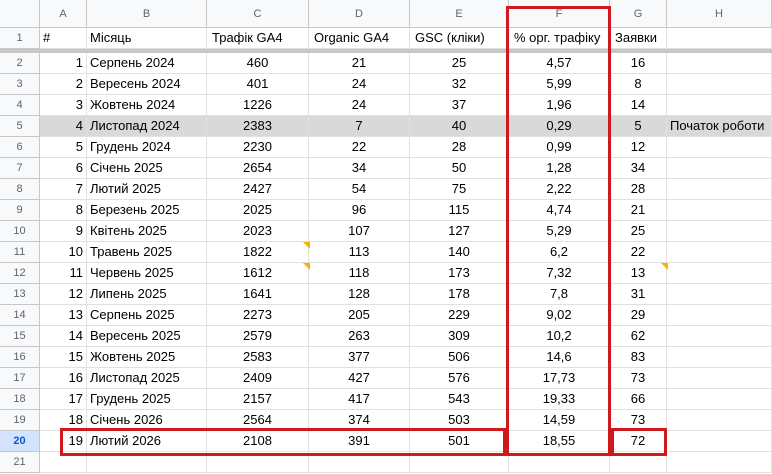 This screenshot has height=474, width=772. I want to click on cell-text: 417, so click(359, 399).